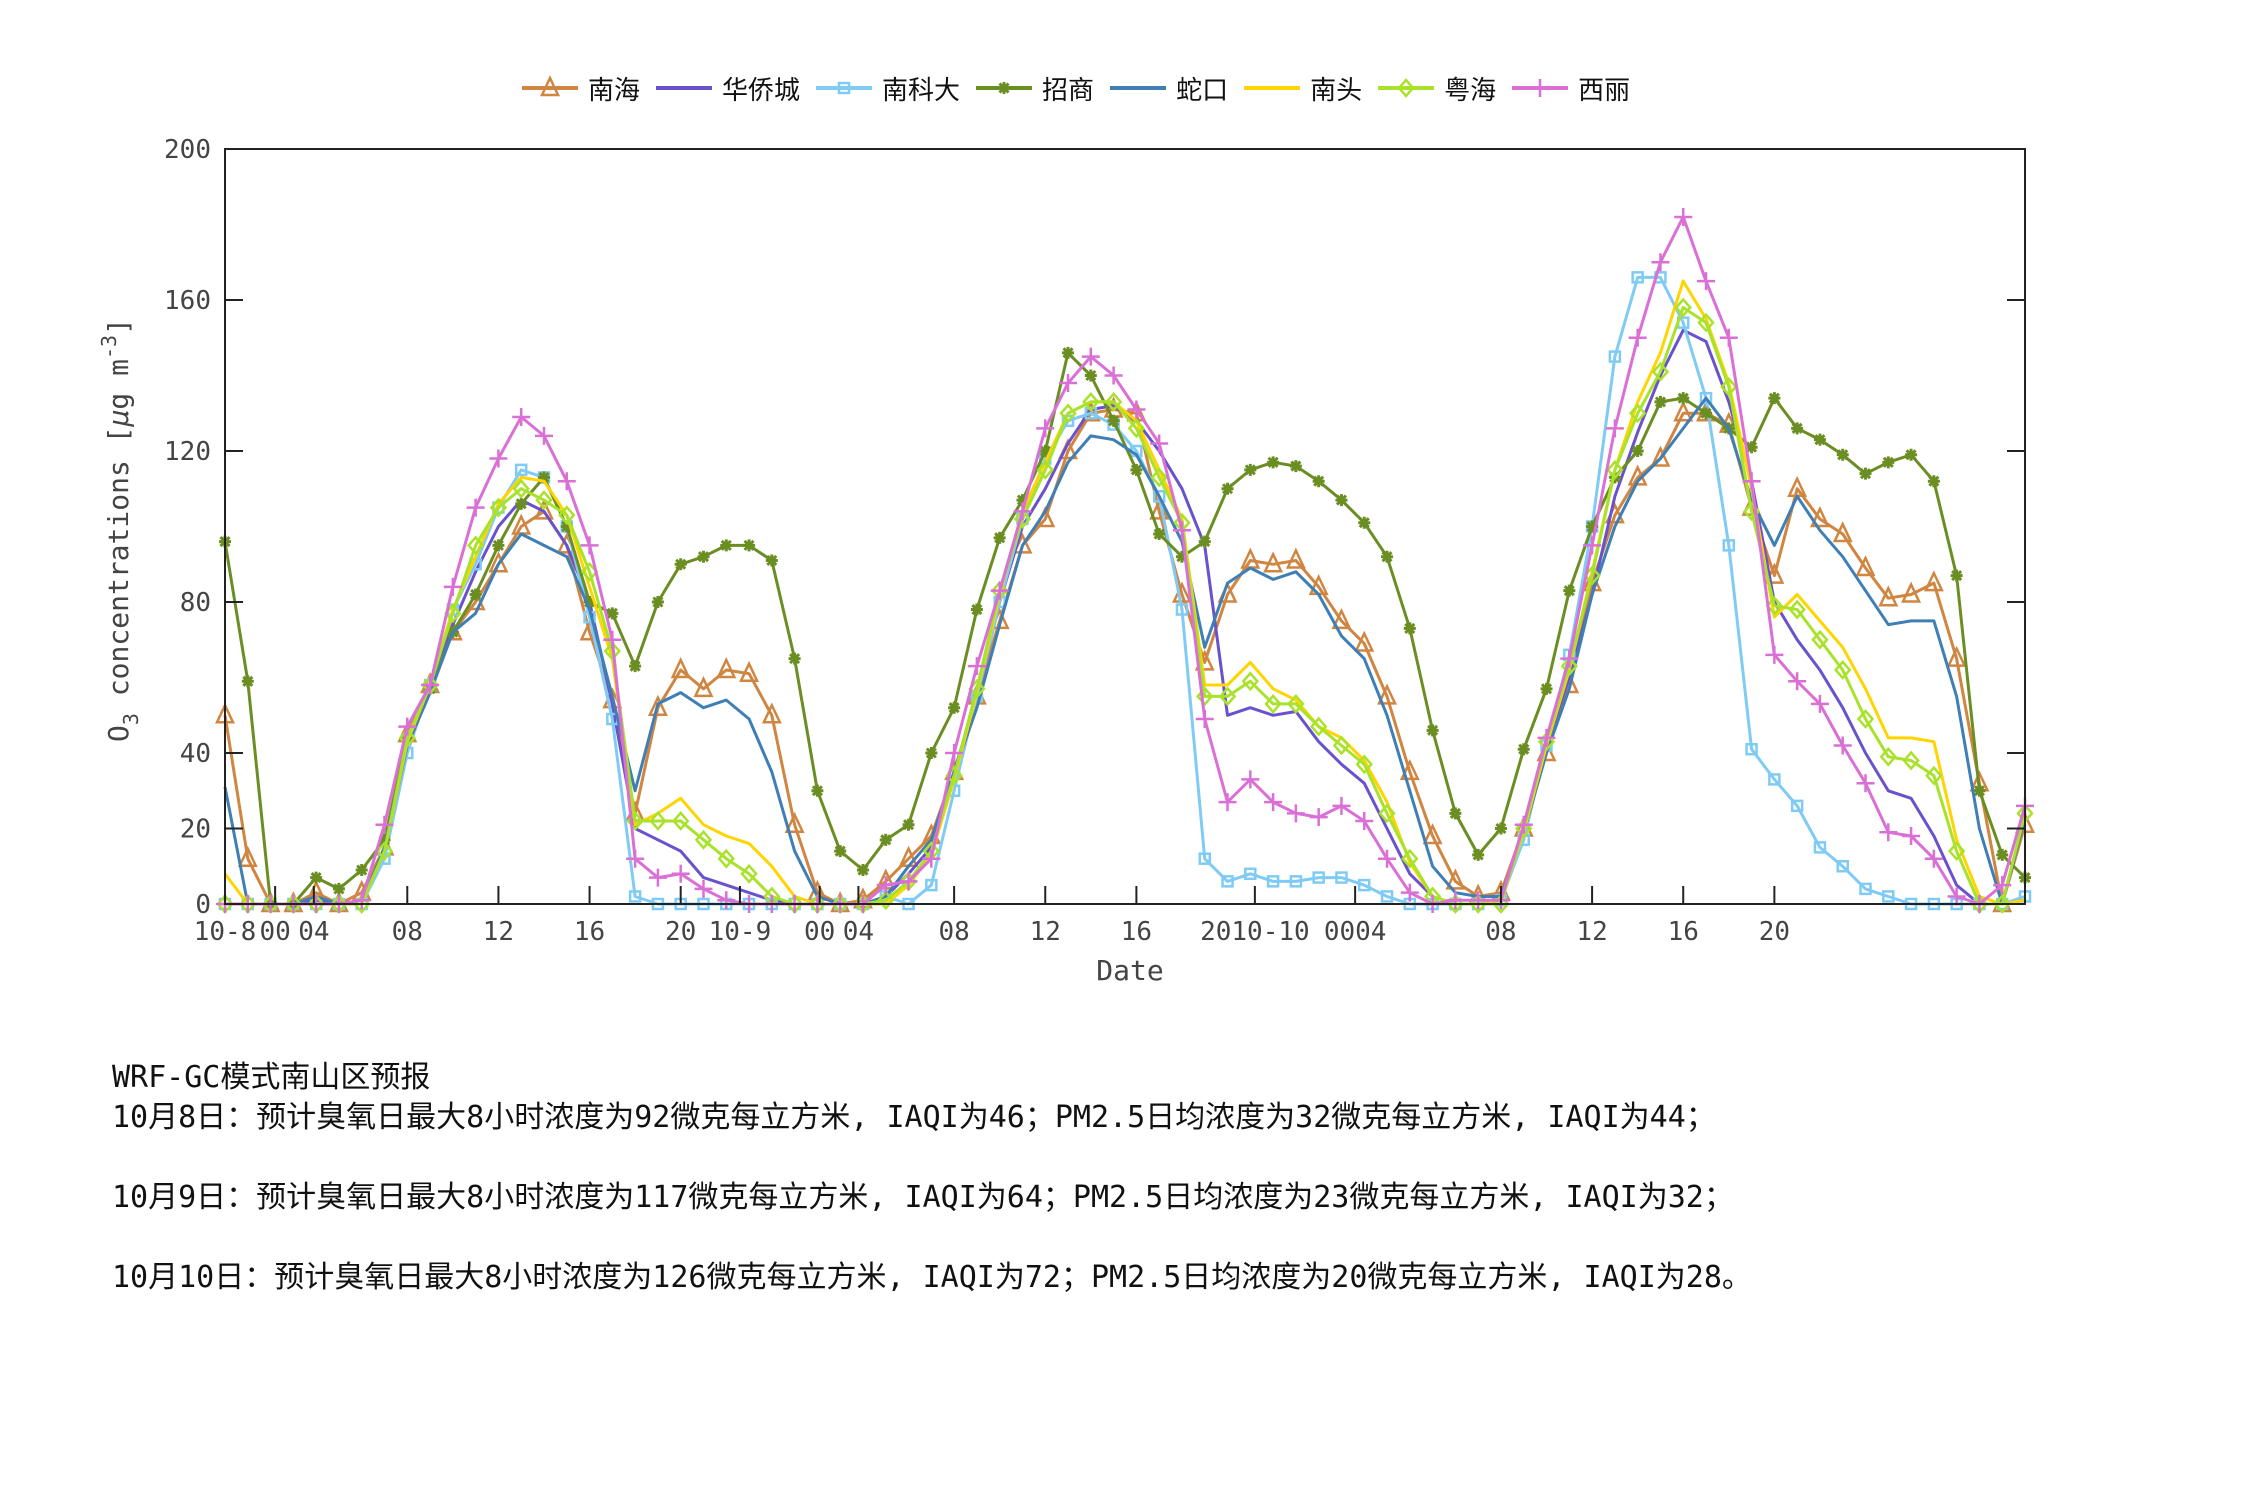  What do you see at coordinates (1168, 88) in the screenshot?
I see `legend-item-4: 蛇口` at bounding box center [1168, 88].